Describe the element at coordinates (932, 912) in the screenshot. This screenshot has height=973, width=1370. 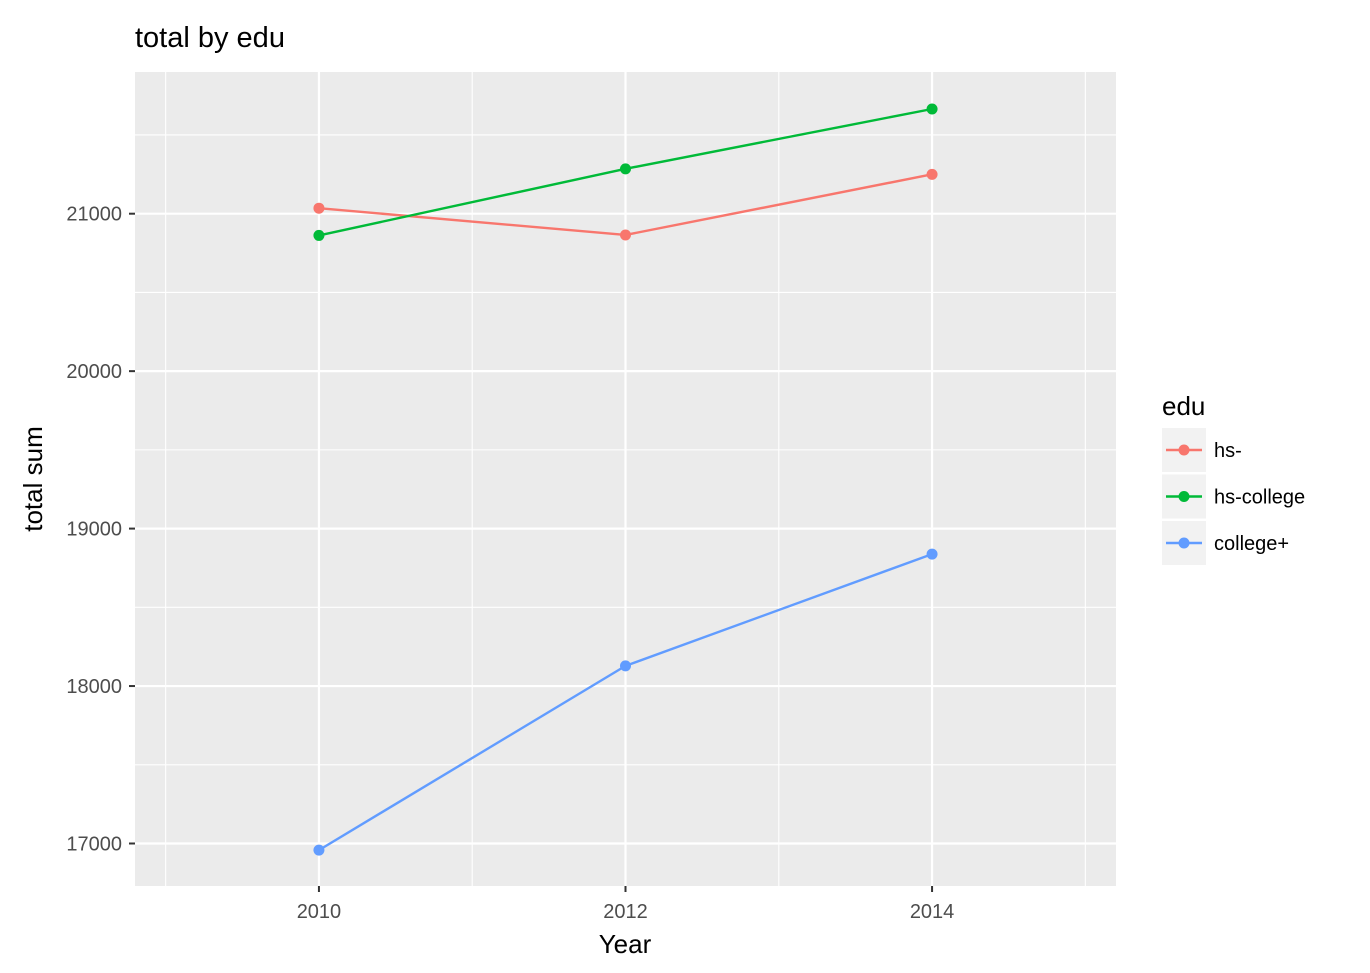
I see `x-tick-label: 2014` at that location.